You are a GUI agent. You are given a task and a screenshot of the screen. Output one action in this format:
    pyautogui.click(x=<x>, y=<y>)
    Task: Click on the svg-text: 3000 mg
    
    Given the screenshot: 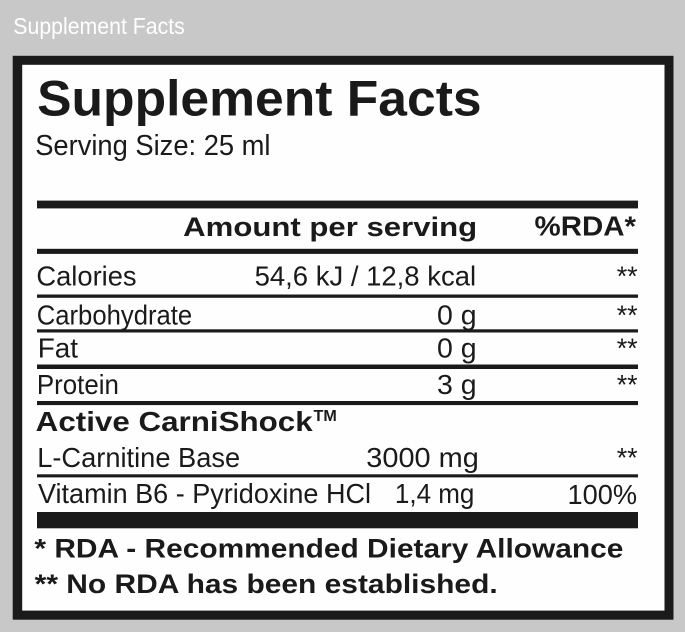 What is the action you would take?
    pyautogui.click(x=422, y=457)
    